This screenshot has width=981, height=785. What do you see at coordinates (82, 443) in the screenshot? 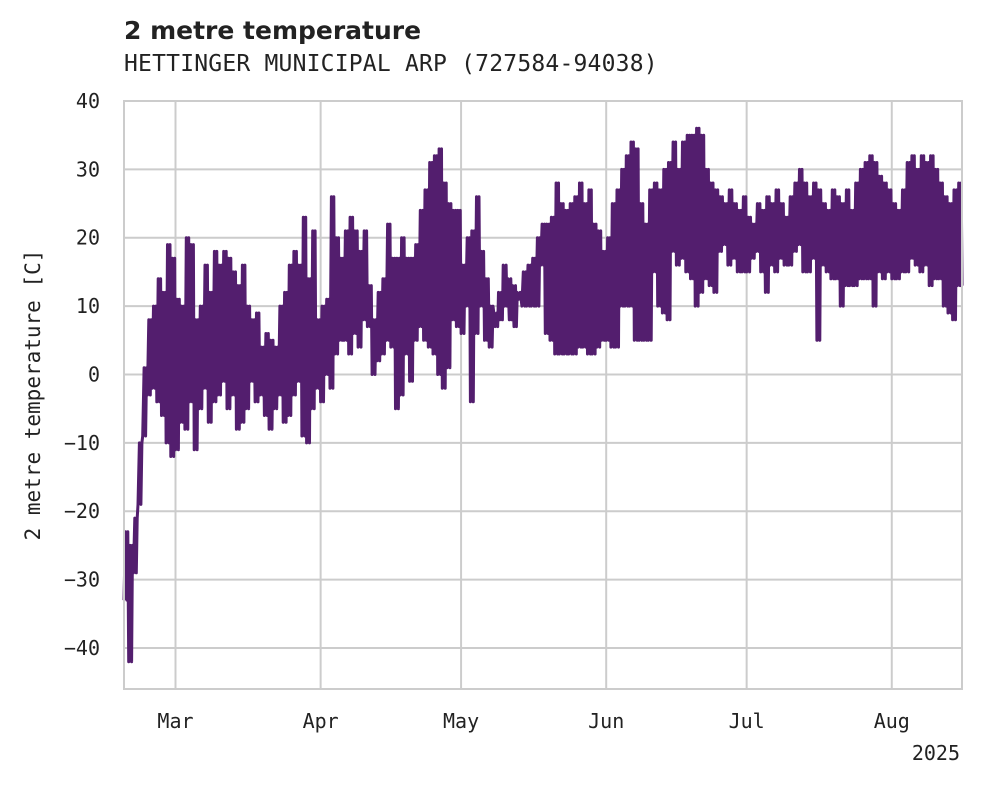
I see `y-tick-label: −10` at bounding box center [82, 443].